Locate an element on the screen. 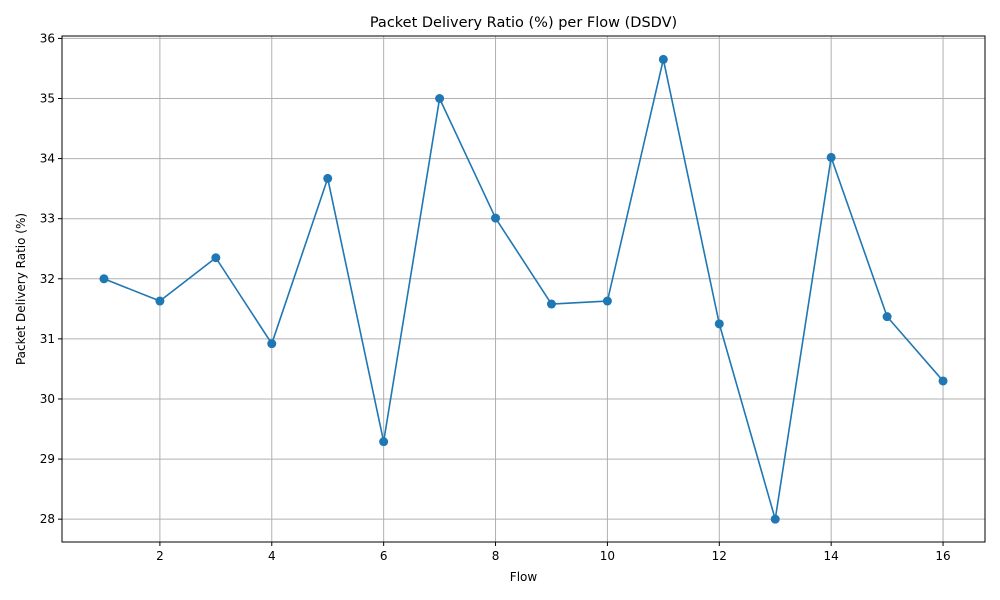  y-tick-label: 30 is located at coordinates (47, 399).